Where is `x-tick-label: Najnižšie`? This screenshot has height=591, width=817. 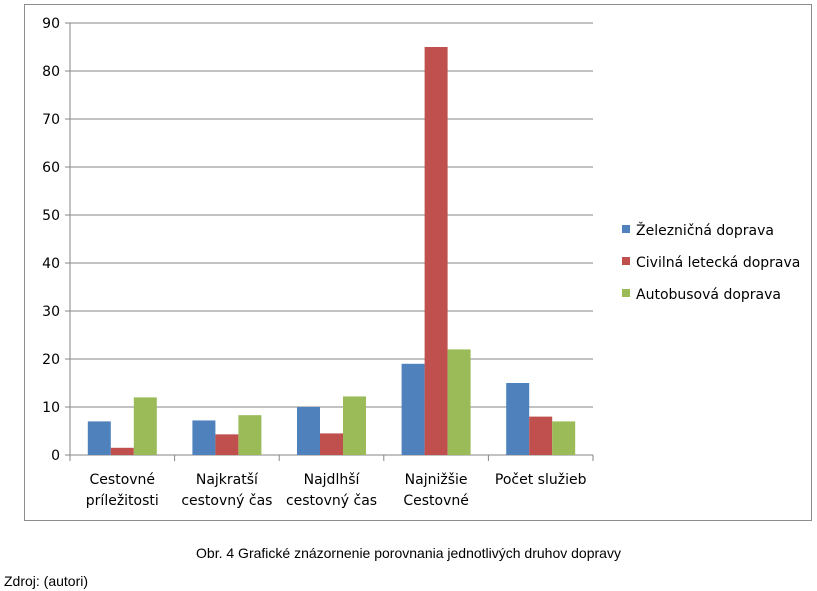 x-tick-label: Najnižšie is located at coordinates (436, 480).